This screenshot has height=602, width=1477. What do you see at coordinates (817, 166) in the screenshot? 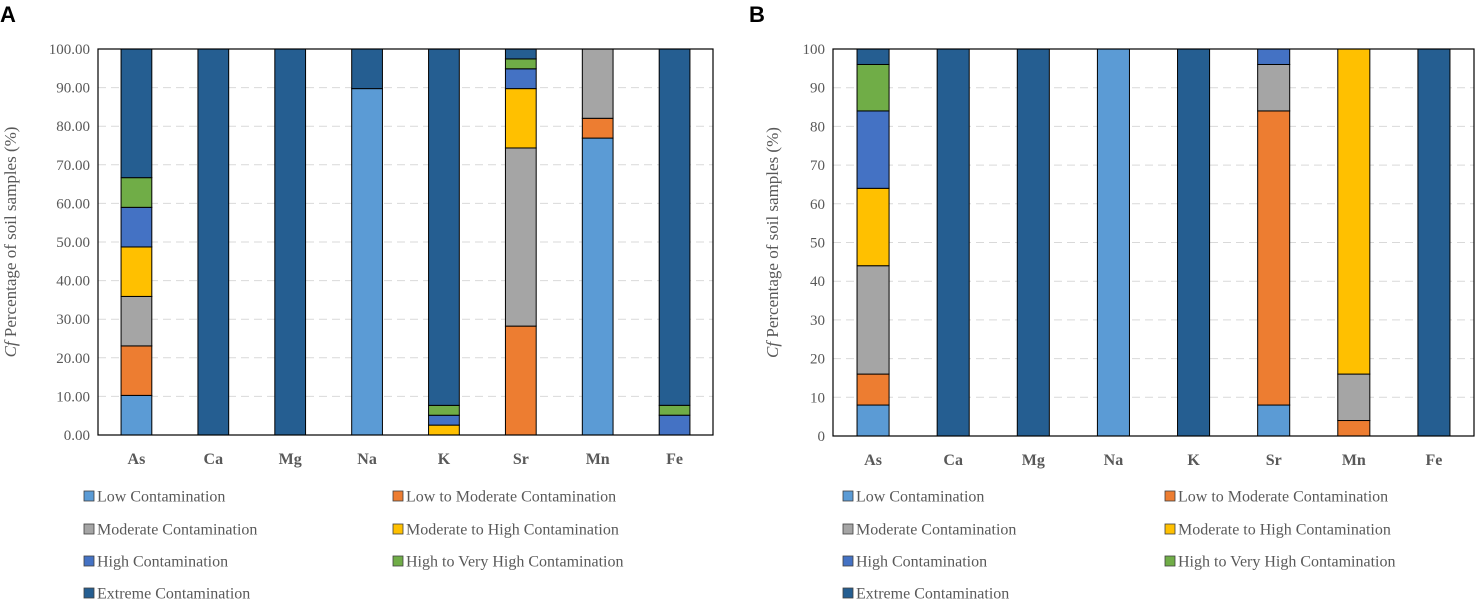
I see `y-tick-label: 70` at bounding box center [817, 166].